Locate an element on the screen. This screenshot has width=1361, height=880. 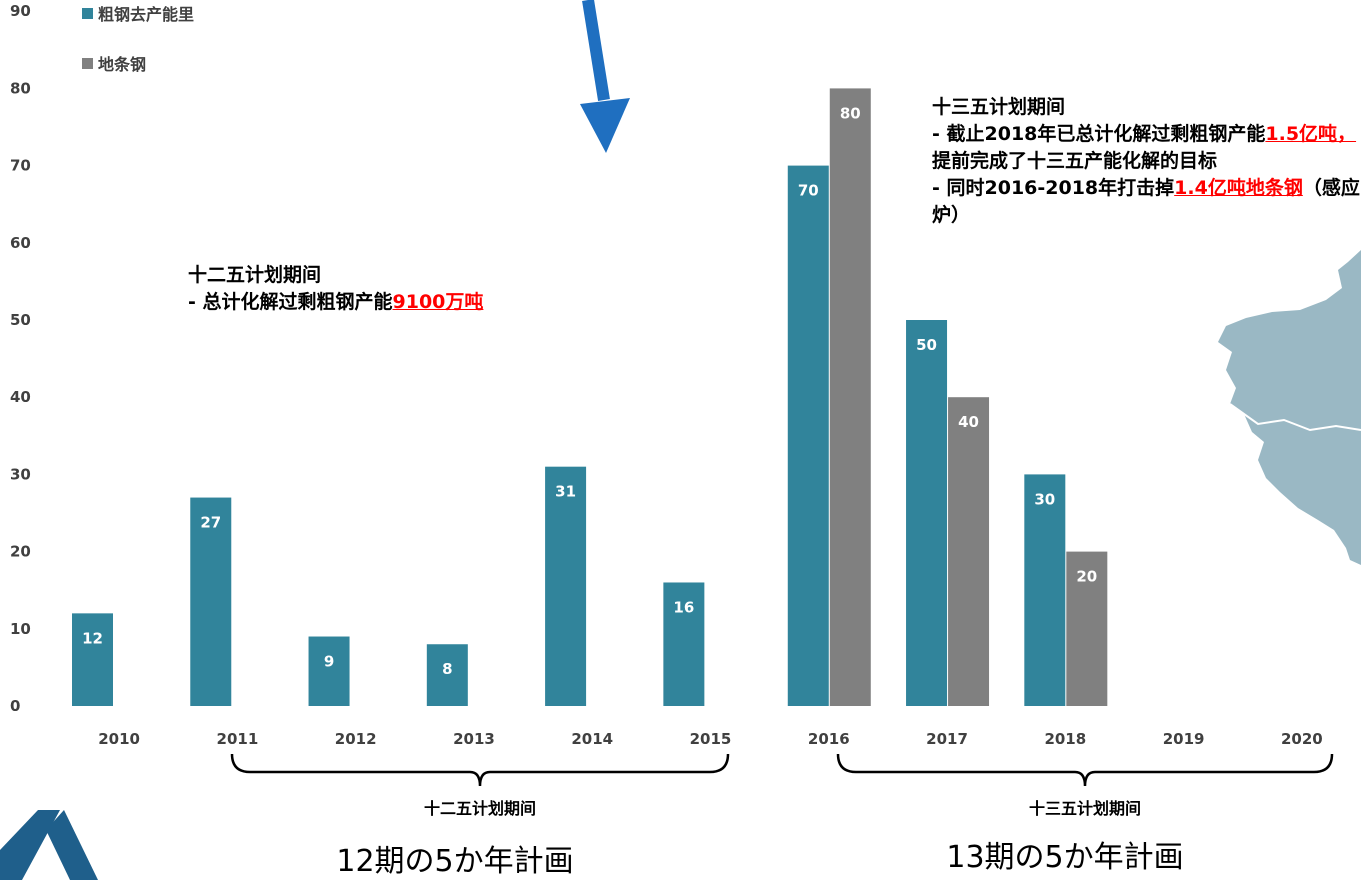
logo is located at coordinates (49, 845).